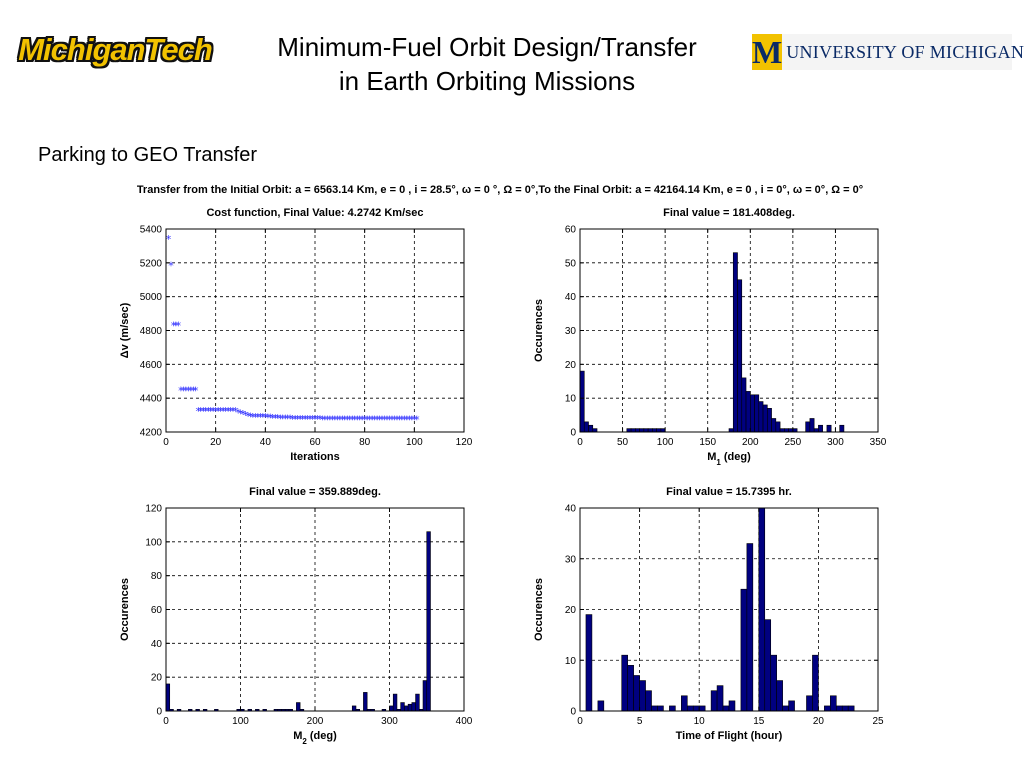 The width and height of the screenshot is (1024, 768). I want to click on m2-ytick-label: 80, so click(157, 576).